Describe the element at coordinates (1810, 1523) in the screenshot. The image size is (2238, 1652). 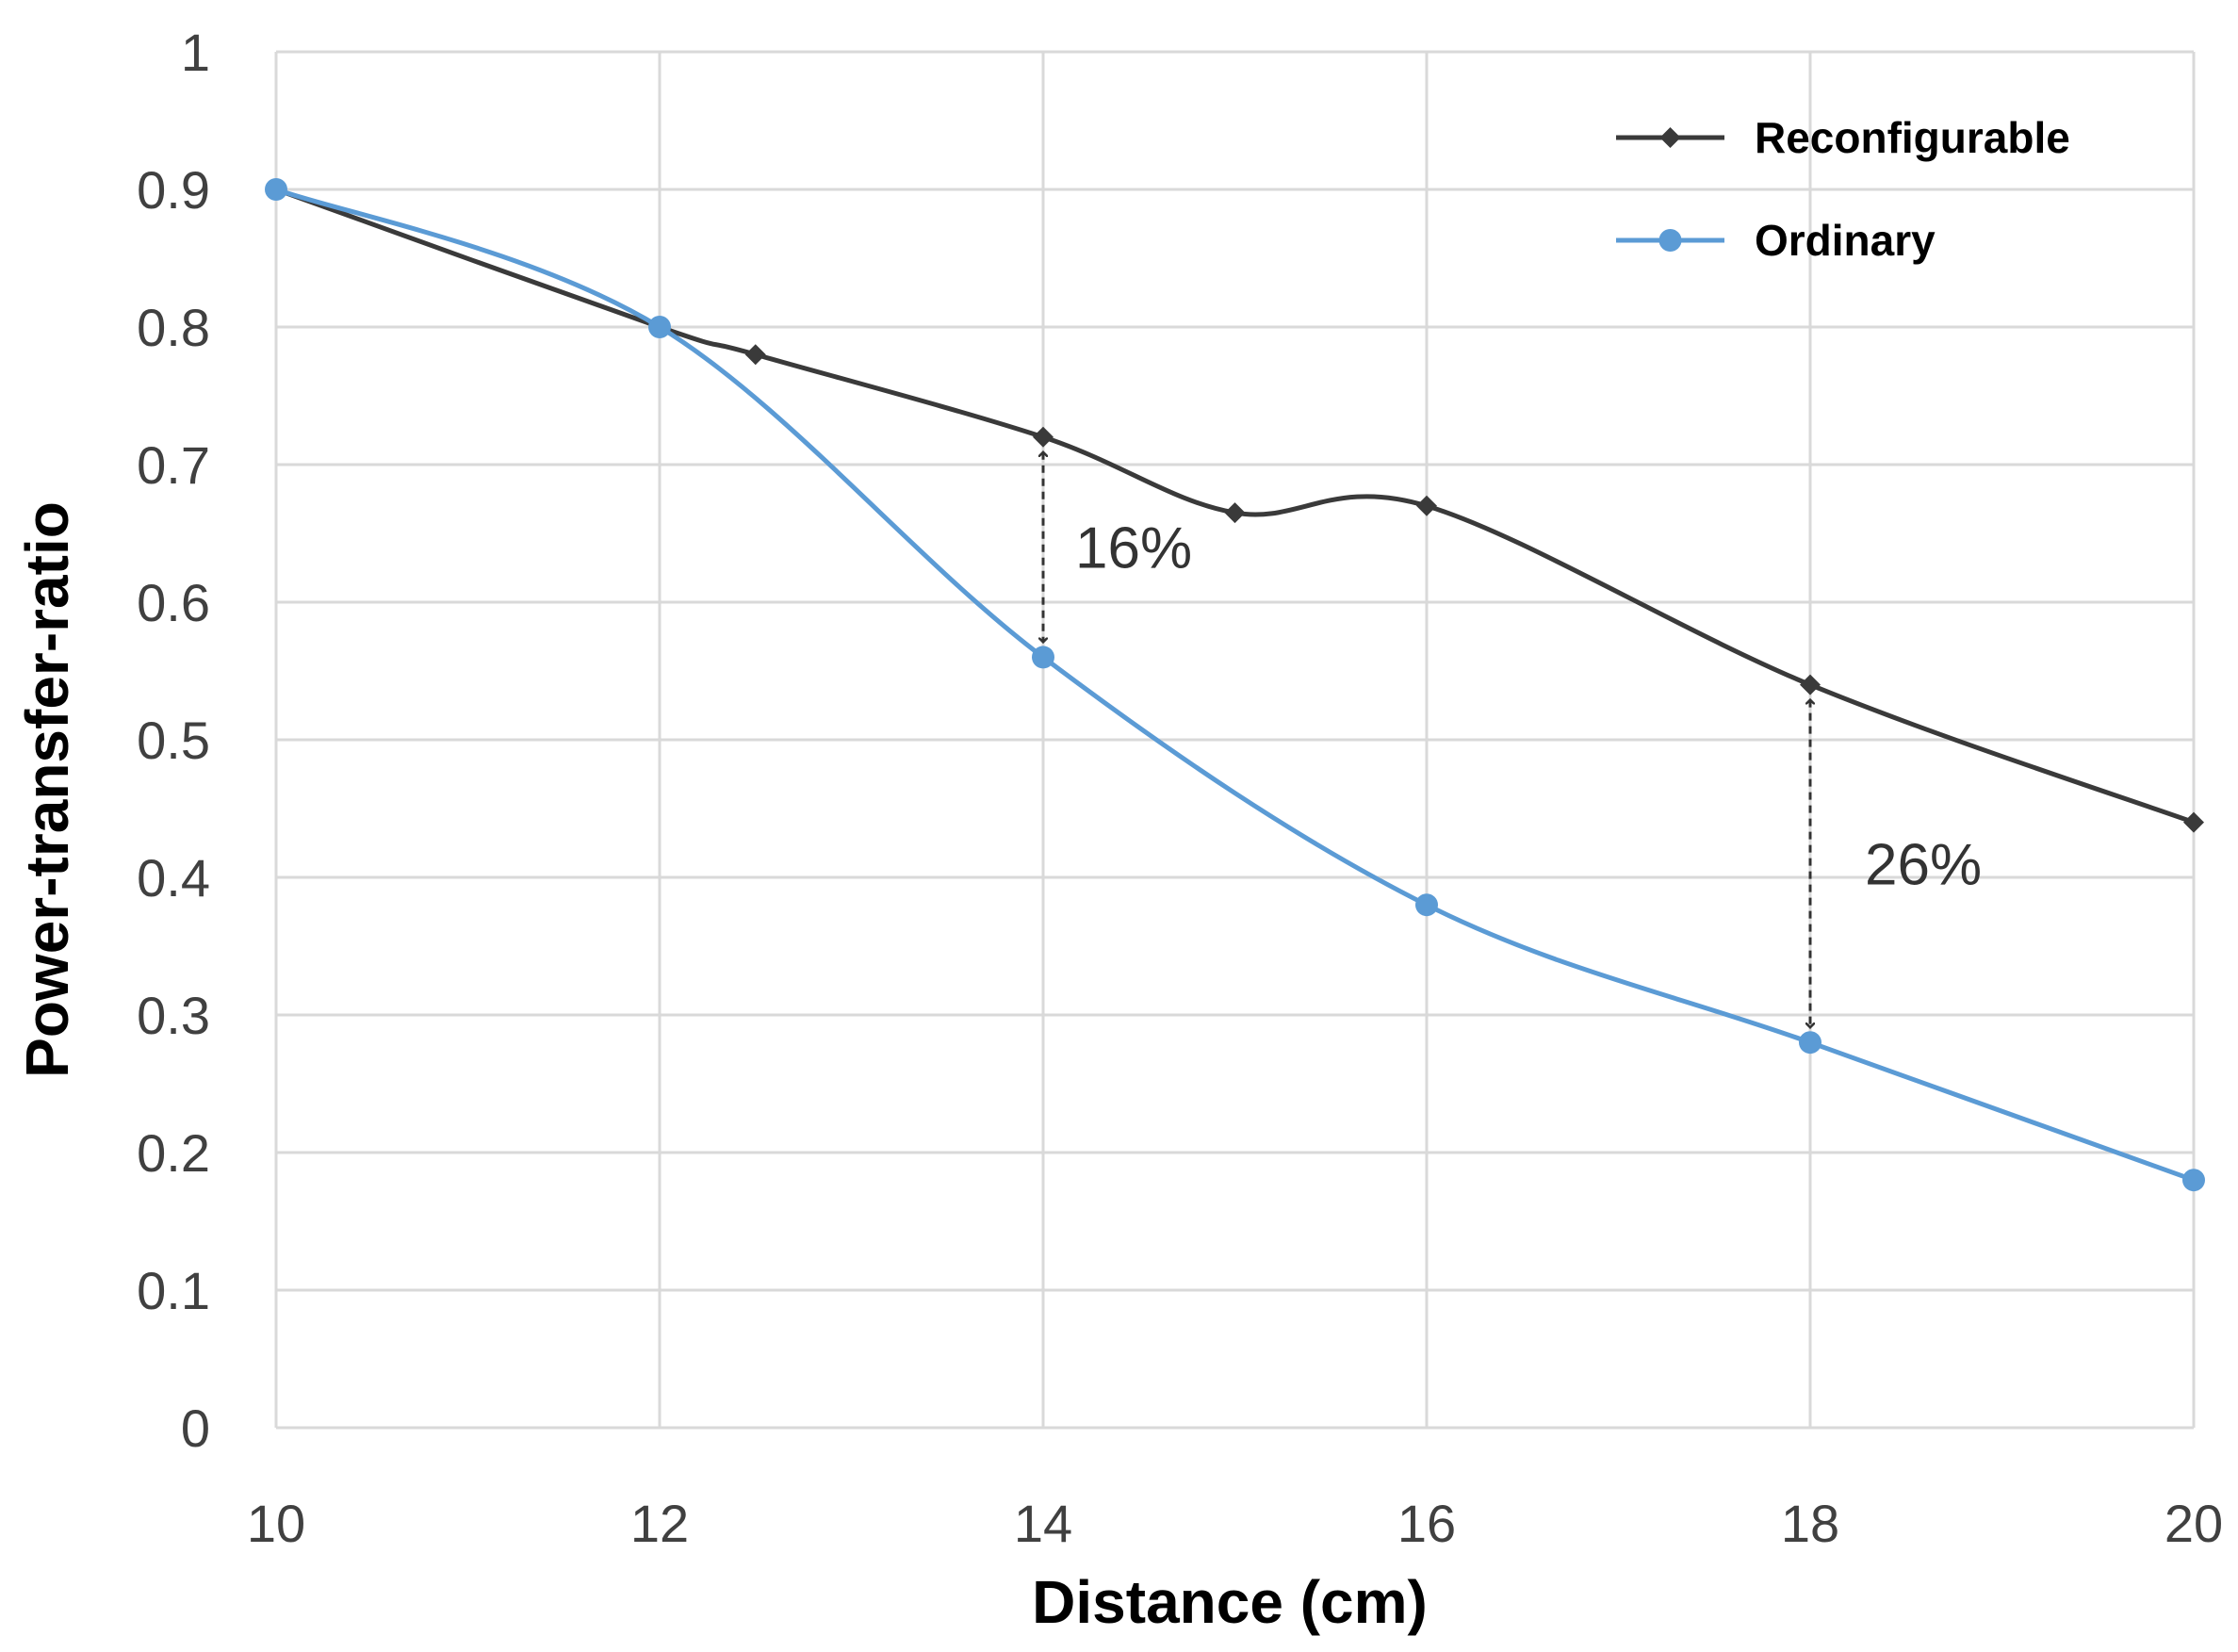
I see `x-tick-label: 18` at that location.